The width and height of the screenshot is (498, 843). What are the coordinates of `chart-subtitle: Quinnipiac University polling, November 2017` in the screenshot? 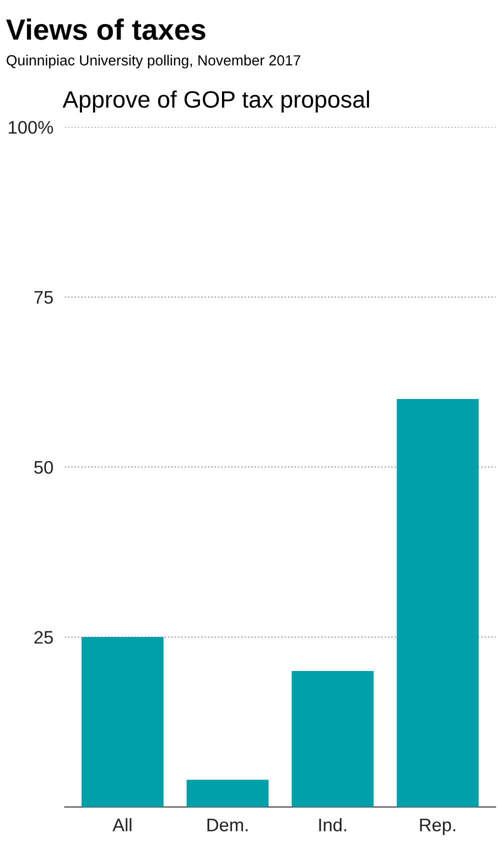 It's located at (153, 61).